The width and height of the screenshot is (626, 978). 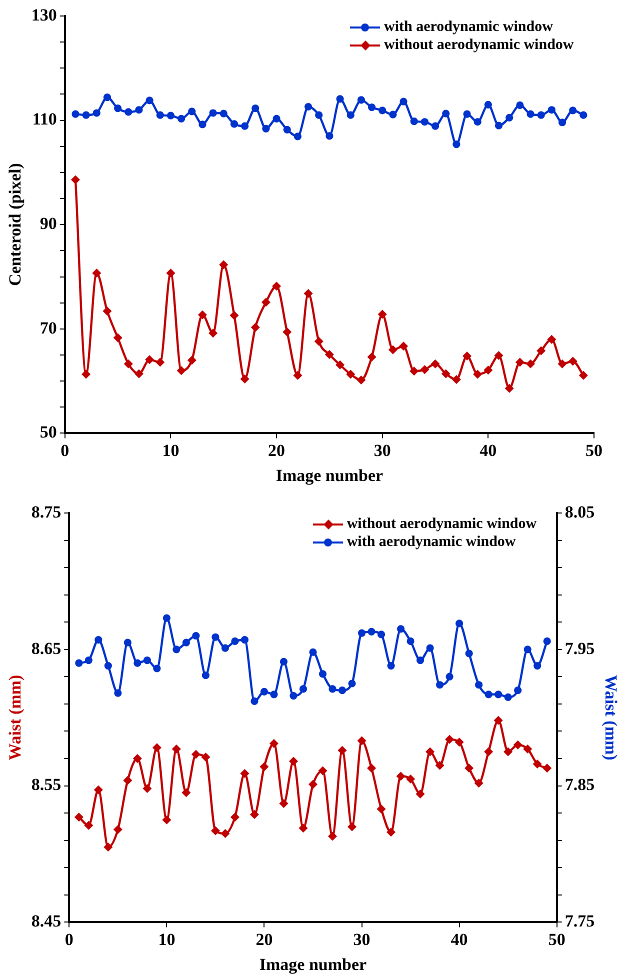 What do you see at coordinates (579, 921) in the screenshot?
I see `y2-tick-label: 7.75` at bounding box center [579, 921].